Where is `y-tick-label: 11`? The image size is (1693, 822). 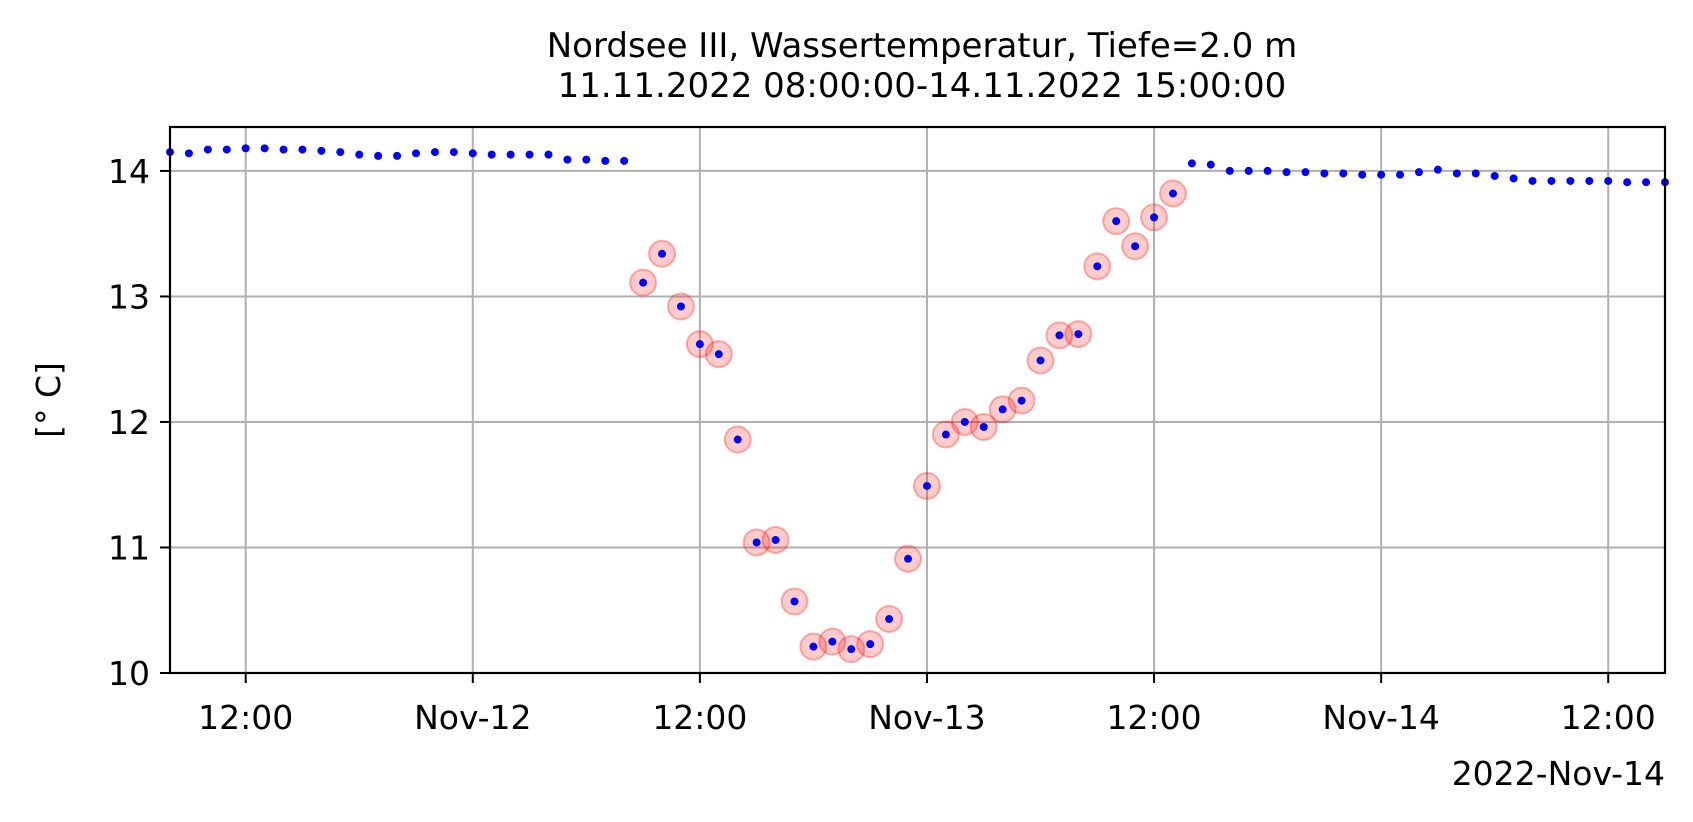 y-tick-label: 11 is located at coordinates (129, 547).